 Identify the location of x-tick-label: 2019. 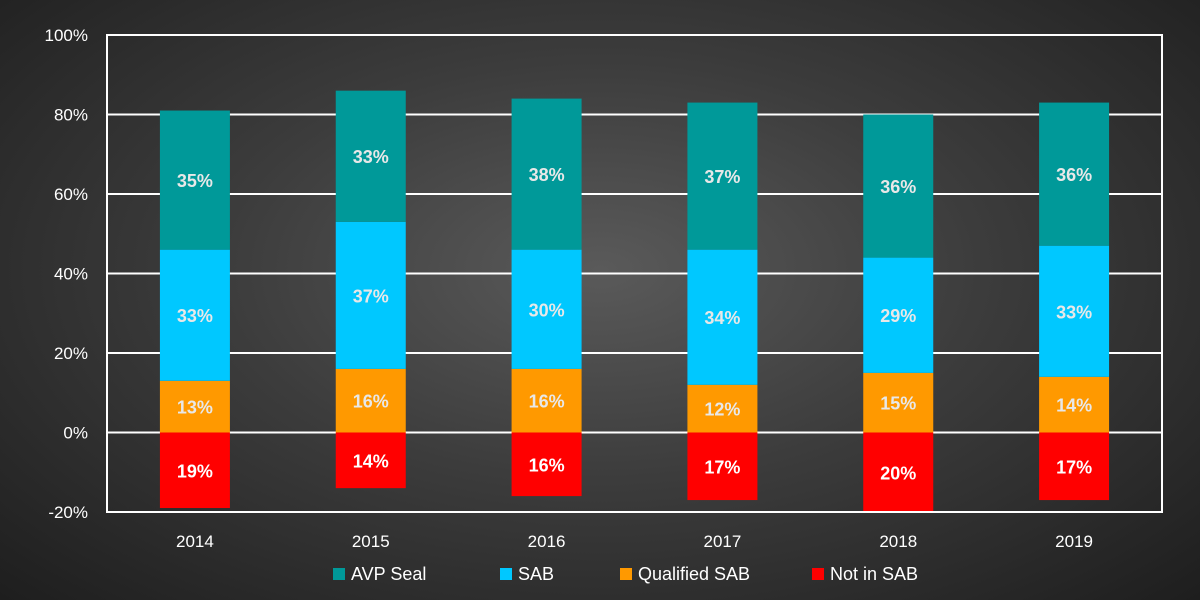
(1074, 541).